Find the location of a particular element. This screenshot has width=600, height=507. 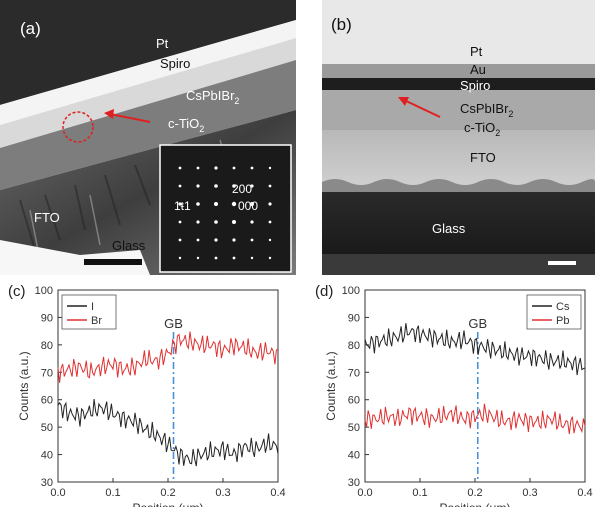

label-glass: Glass is located at coordinates (129, 245).